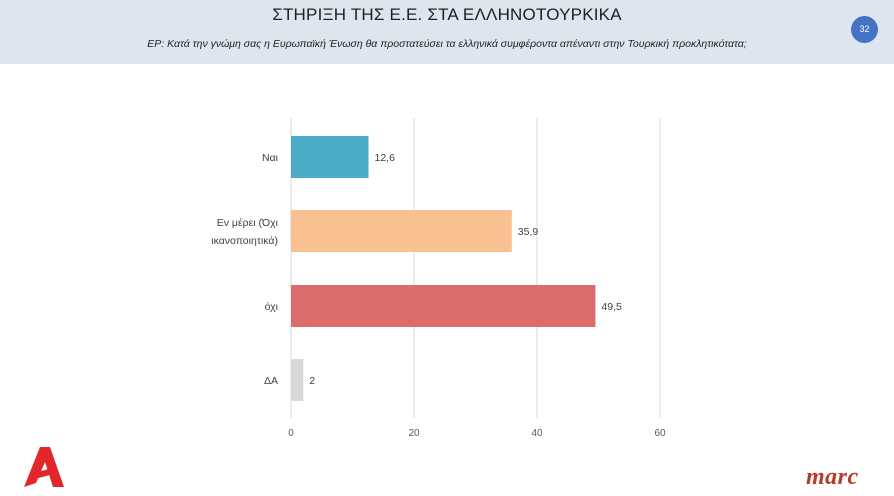 The width and height of the screenshot is (894, 496). I want to click on category-label: ΔΑ, so click(271, 381).